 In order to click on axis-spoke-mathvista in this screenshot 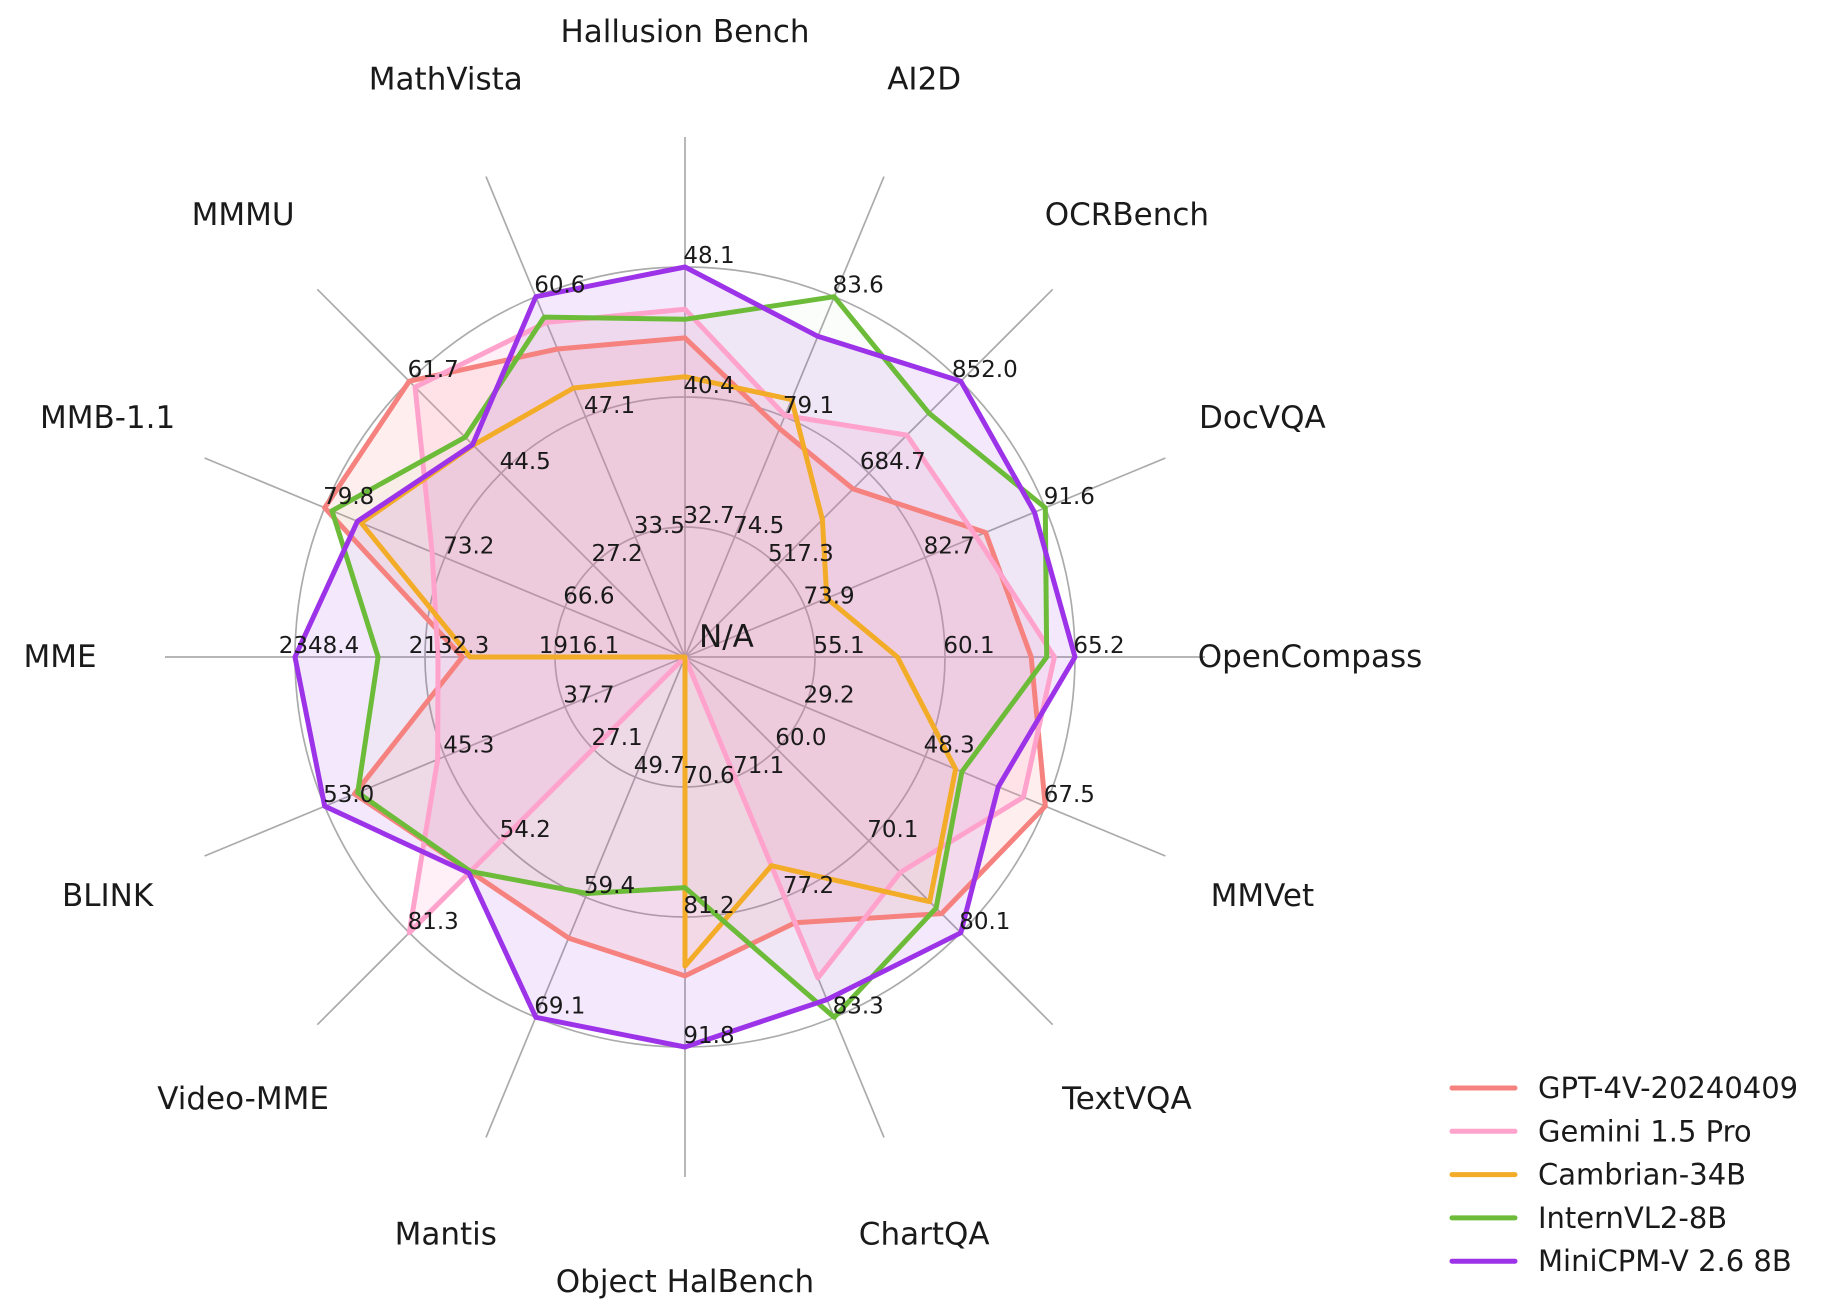, I will do `click(585, 417)`.